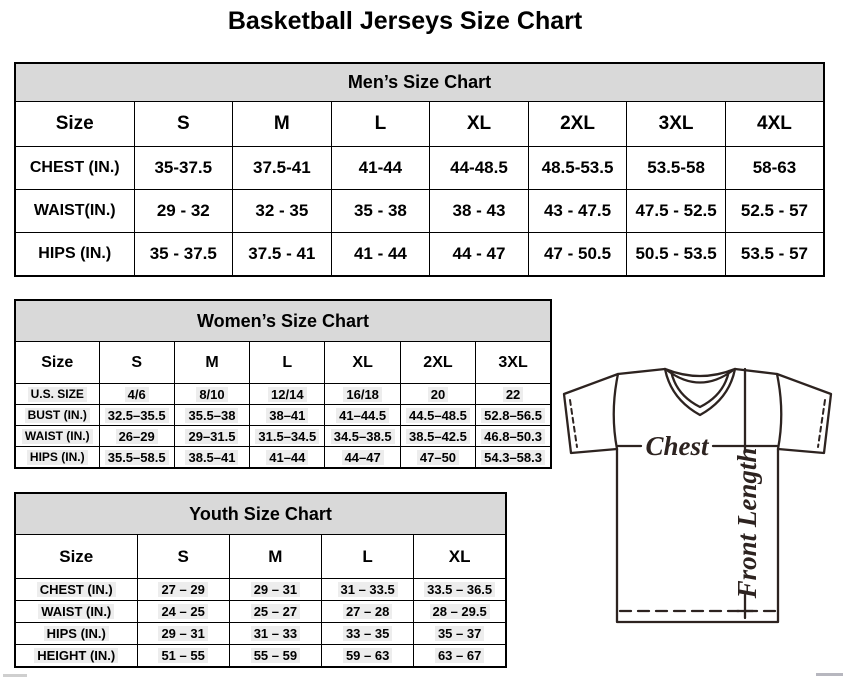 The image size is (843, 679). Describe the element at coordinates (362, 394) in the screenshot. I see `value-cell: 16/18` at that location.